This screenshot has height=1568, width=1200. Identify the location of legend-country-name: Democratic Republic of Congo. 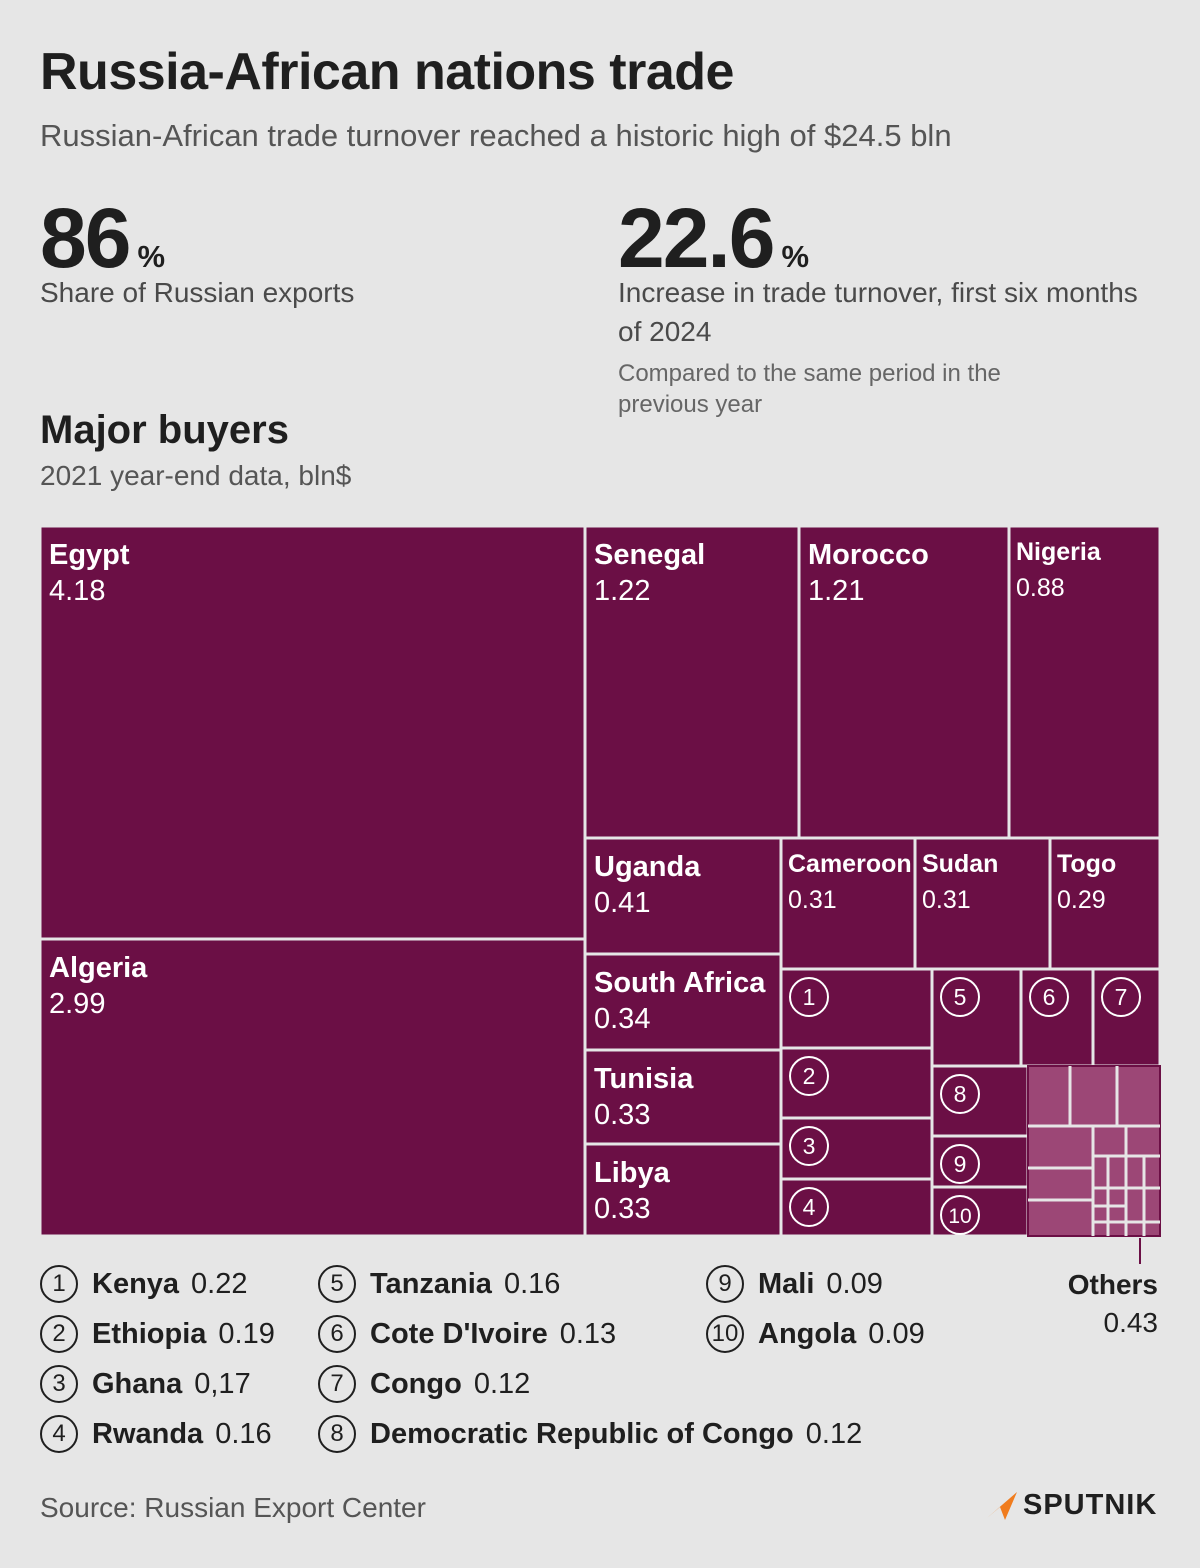
(582, 1433).